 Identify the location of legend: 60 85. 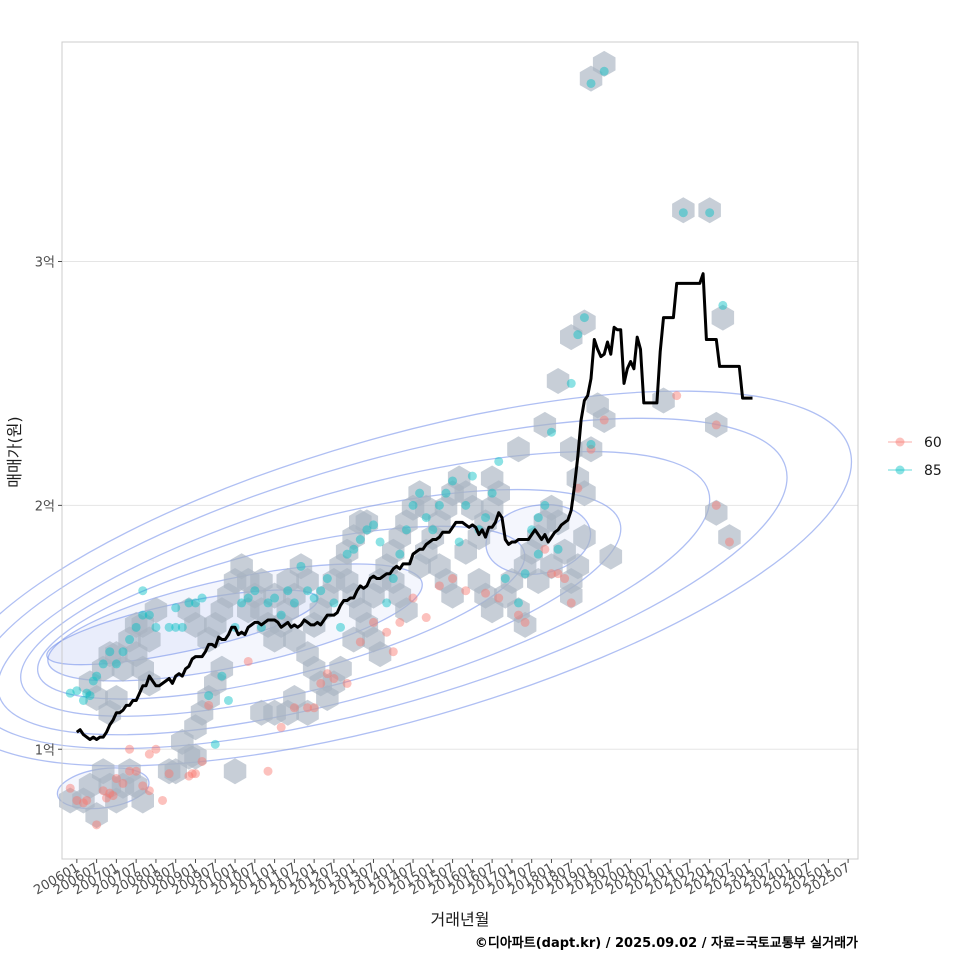
(915, 457).